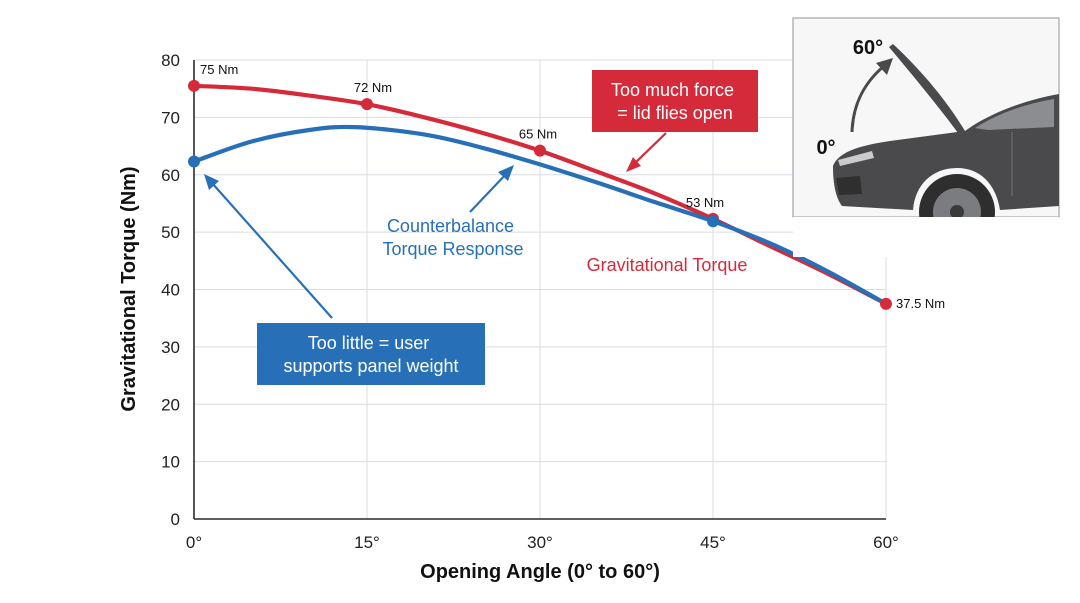 The height and width of the screenshot is (603, 1080). I want to click on too-little-box, so click(371, 354).